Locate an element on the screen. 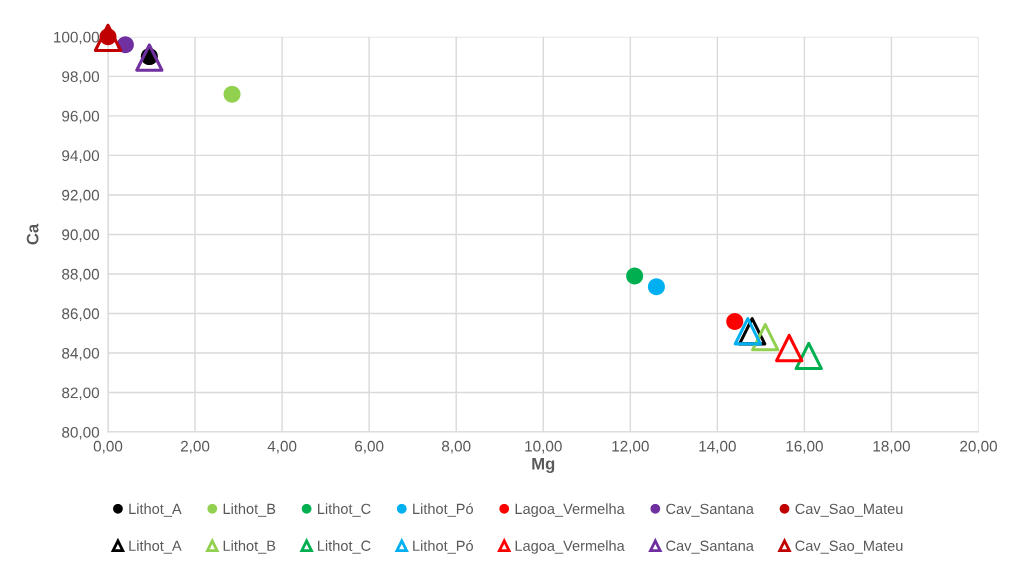  y-axis-title: Ca is located at coordinates (32, 234).